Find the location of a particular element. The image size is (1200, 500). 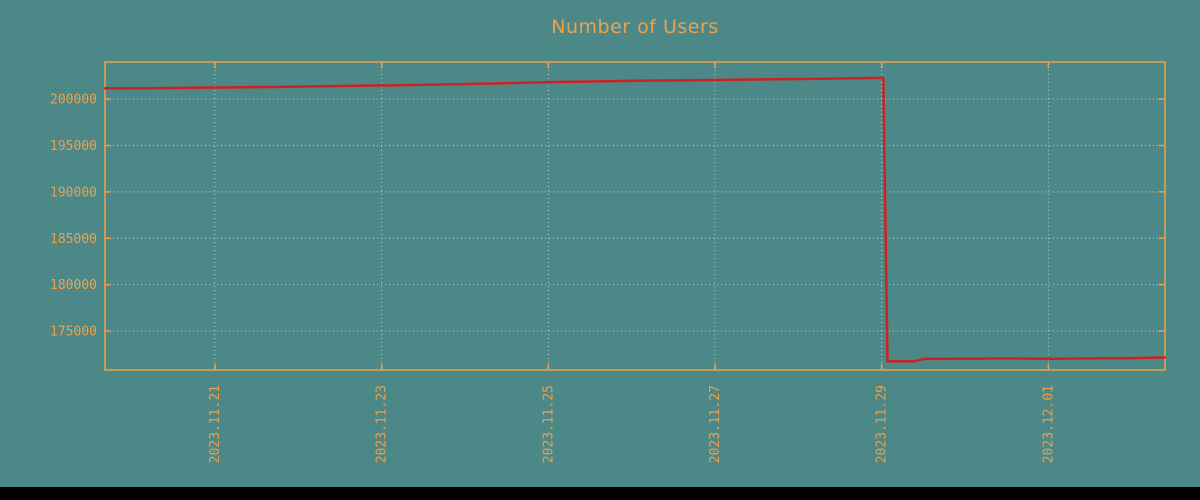

x-tick-label: 2023.11.21 is located at coordinates (215, 424).